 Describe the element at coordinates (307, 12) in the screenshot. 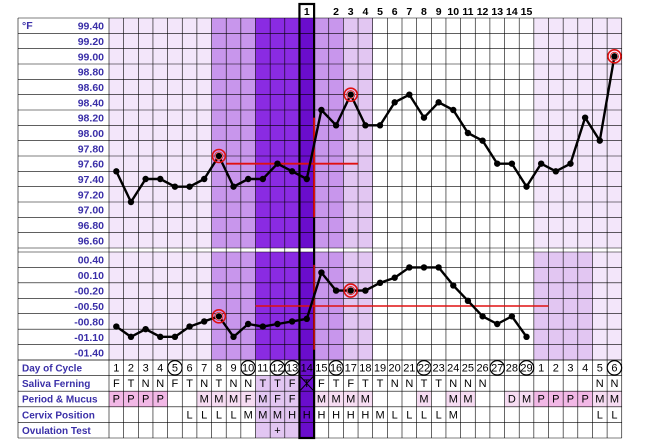

I see `top-axis-label: 1` at that location.